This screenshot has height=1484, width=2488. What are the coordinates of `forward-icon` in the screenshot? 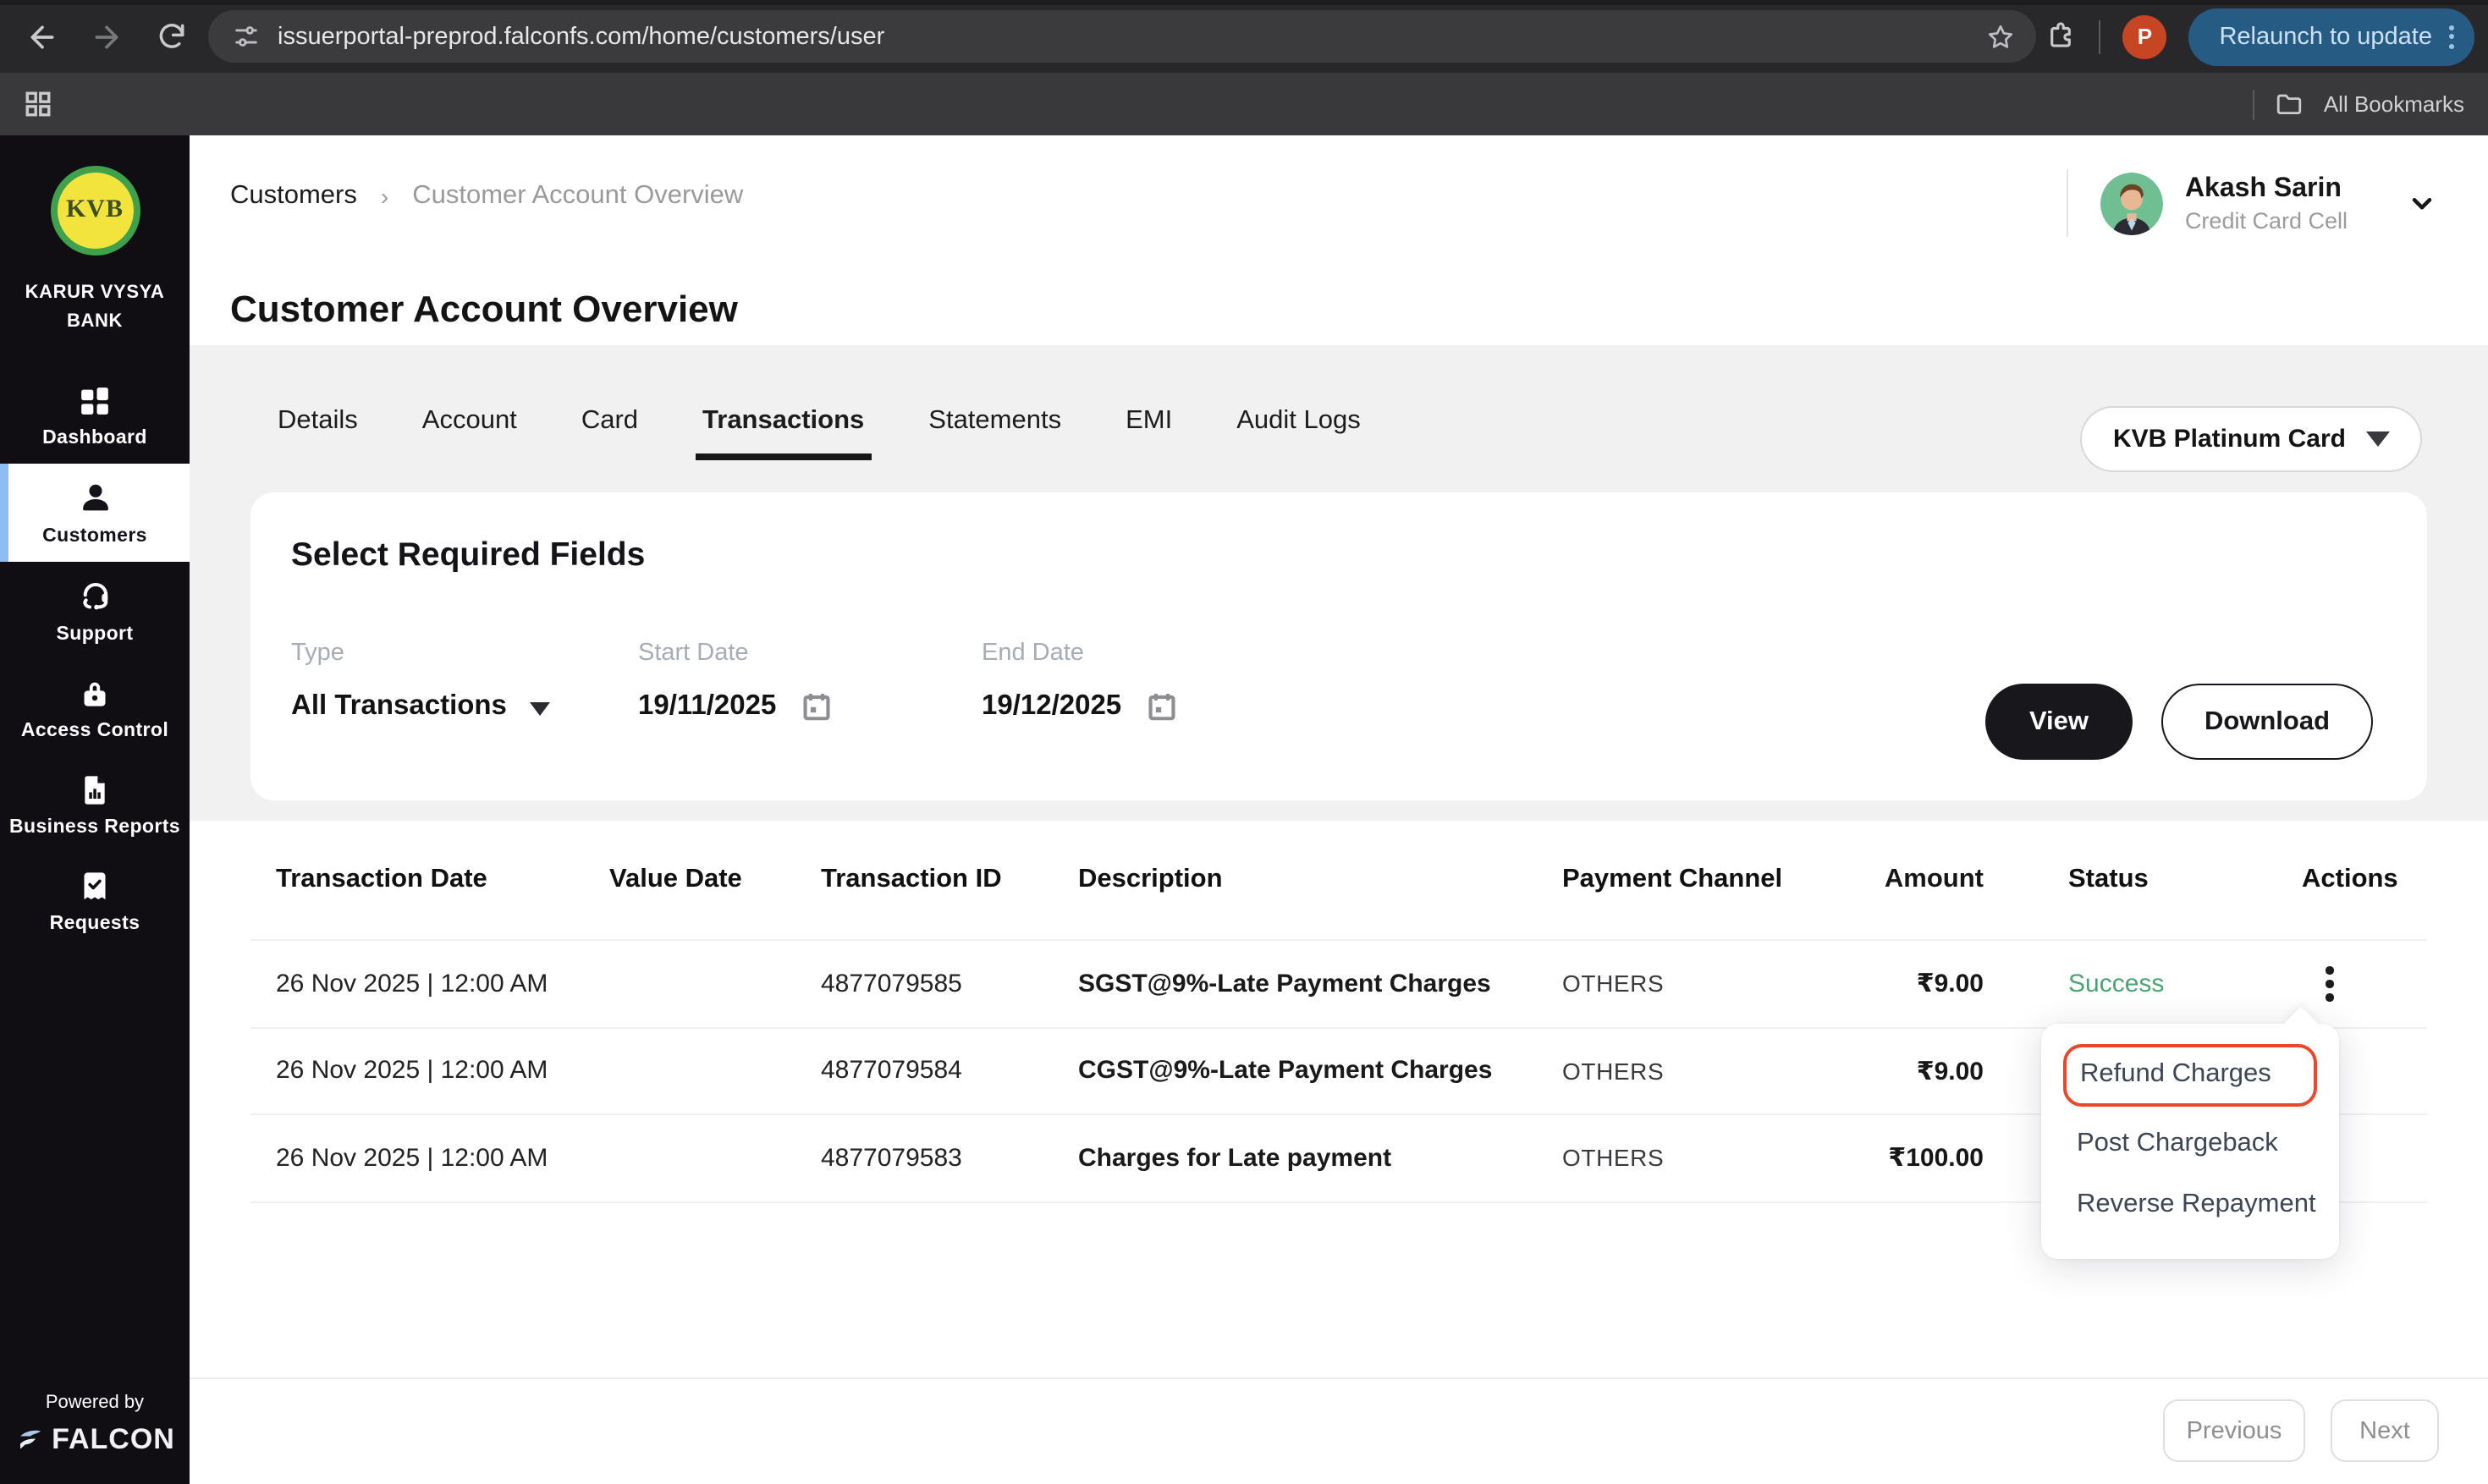 It's located at (106, 36).